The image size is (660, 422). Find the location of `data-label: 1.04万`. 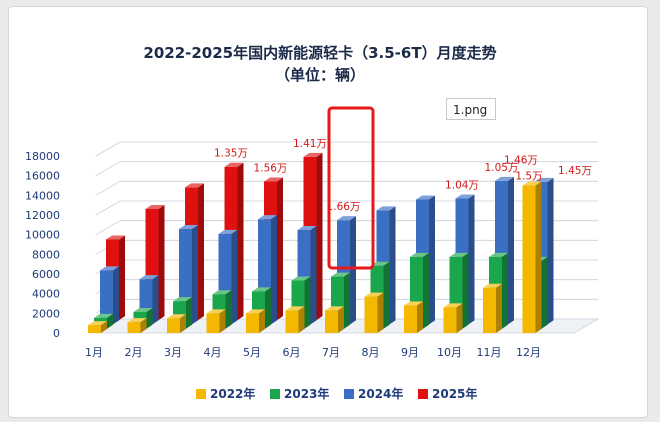

data-label: 1.04万 is located at coordinates (462, 186).